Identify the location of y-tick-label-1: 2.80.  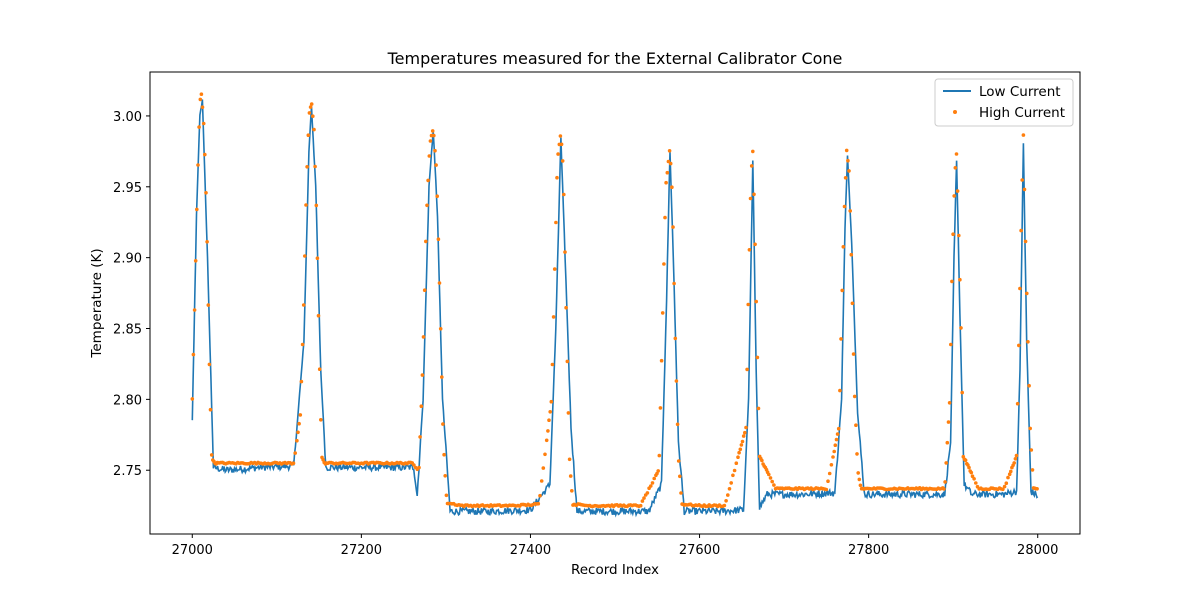
(127, 400).